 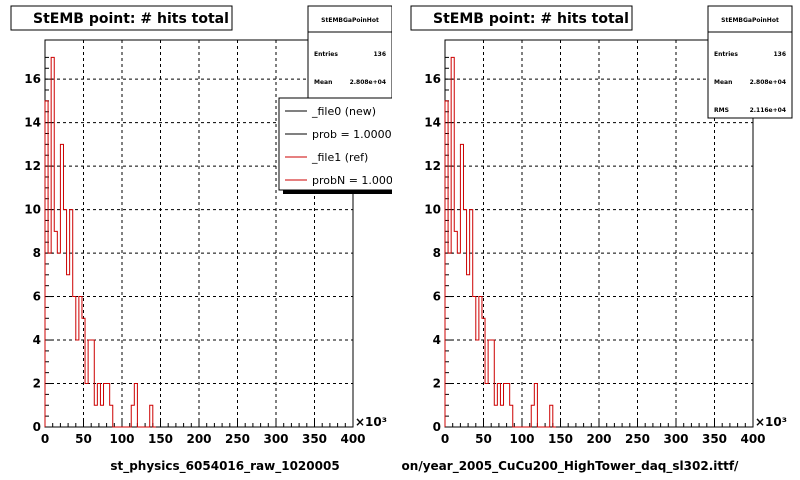 What do you see at coordinates (343, 111) in the screenshot?
I see `legend-entry-0: _file0 (new)` at bounding box center [343, 111].